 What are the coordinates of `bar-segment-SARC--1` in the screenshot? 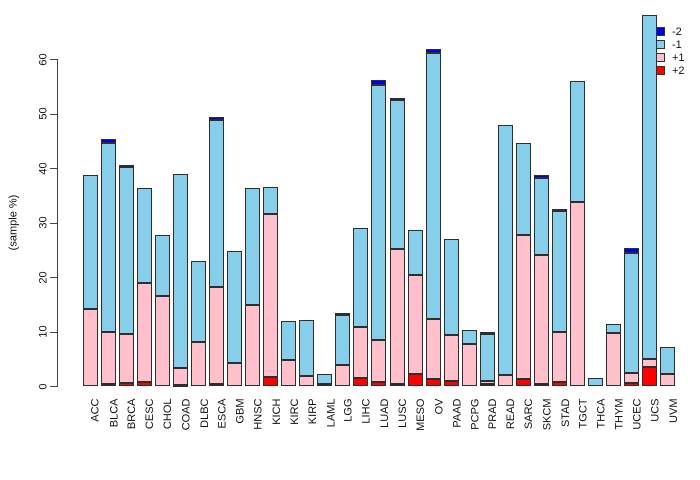 It's located at (523, 188).